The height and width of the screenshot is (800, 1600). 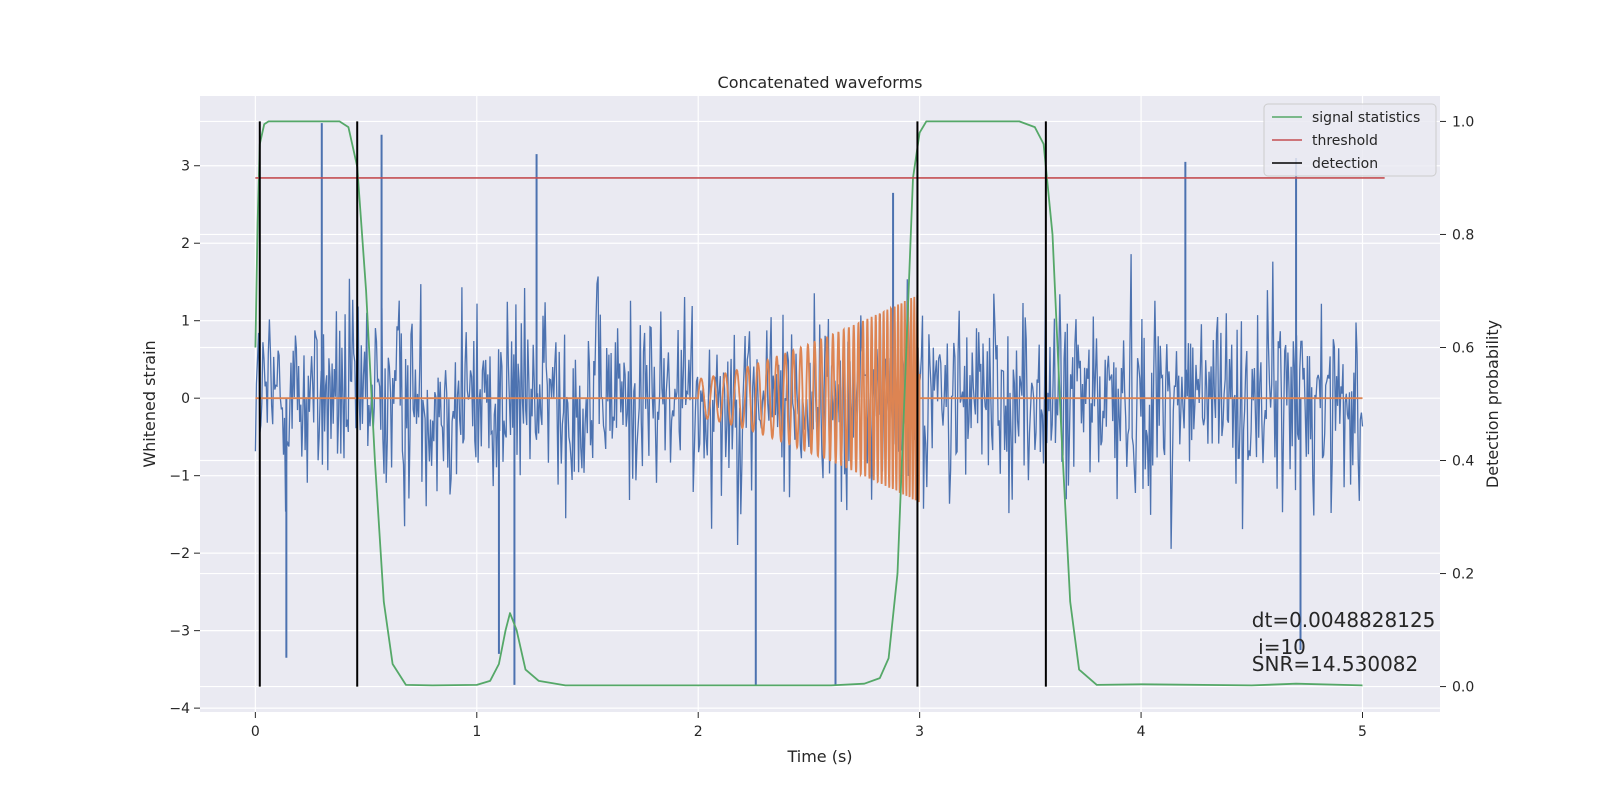 What do you see at coordinates (255, 732) in the screenshot?
I see `x-tick-label-0: 0` at bounding box center [255, 732].